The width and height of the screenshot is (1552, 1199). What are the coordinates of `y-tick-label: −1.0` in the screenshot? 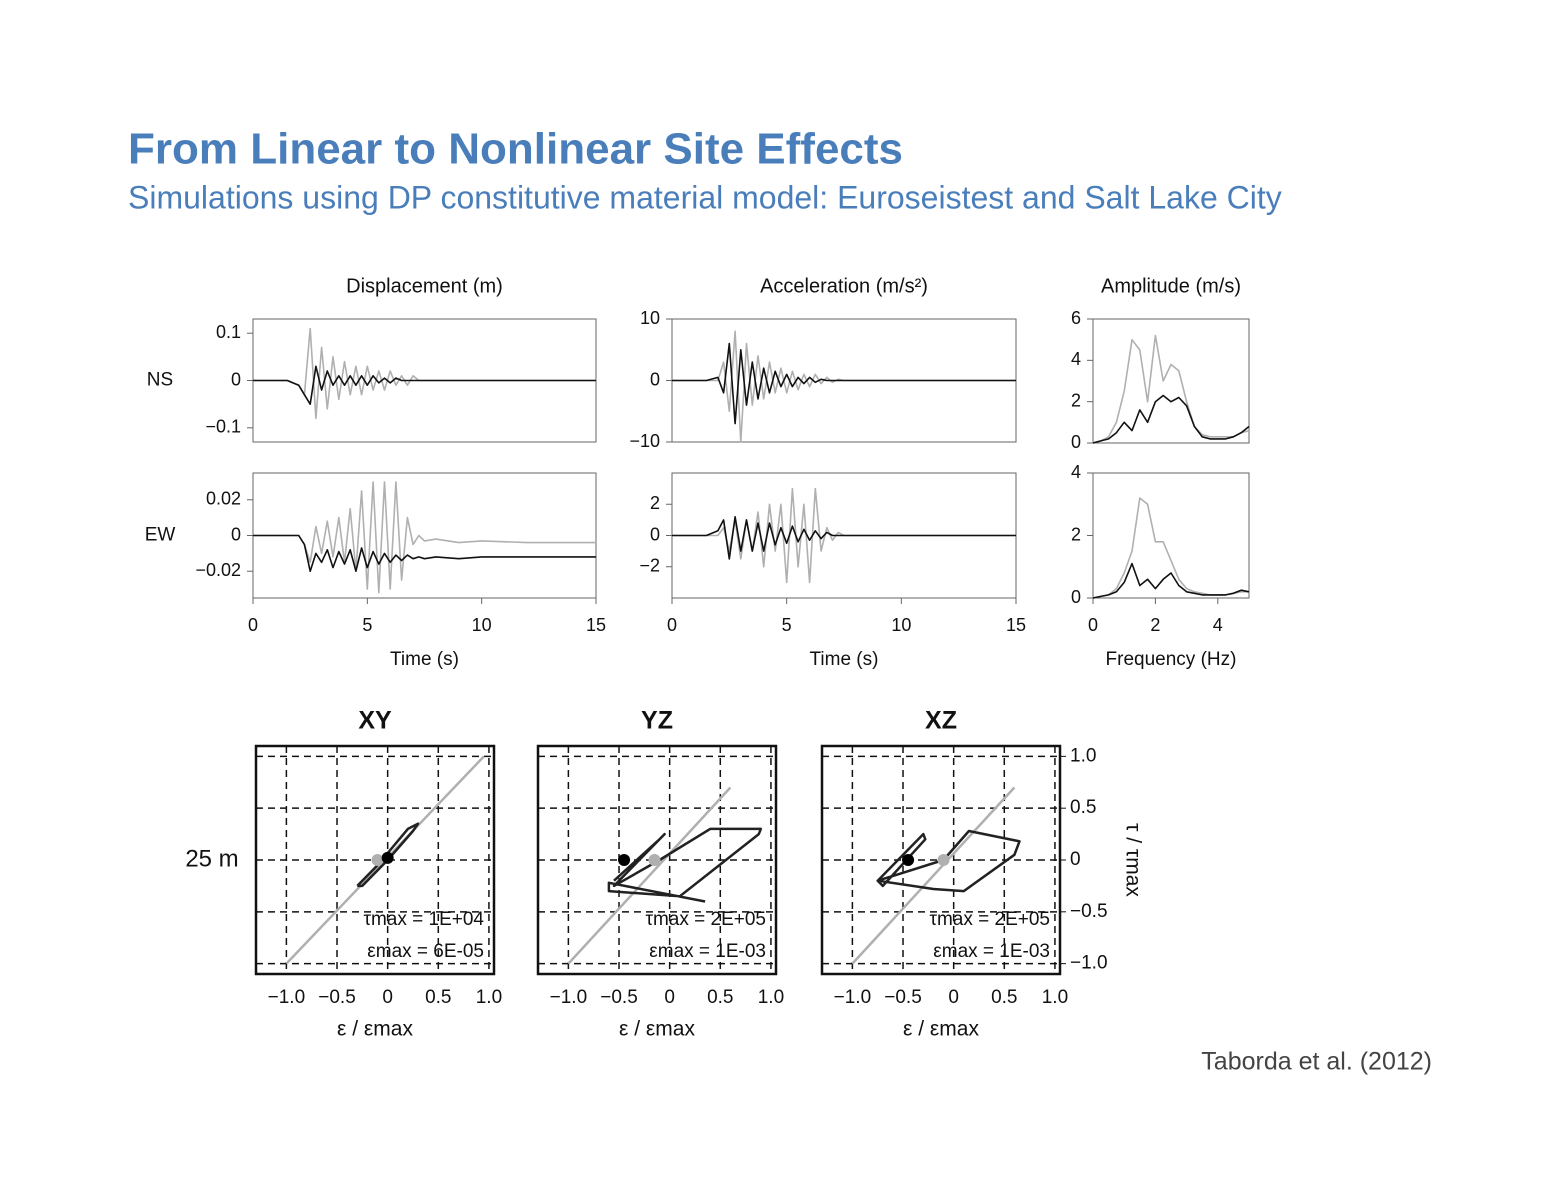 It's located at (1089, 963).